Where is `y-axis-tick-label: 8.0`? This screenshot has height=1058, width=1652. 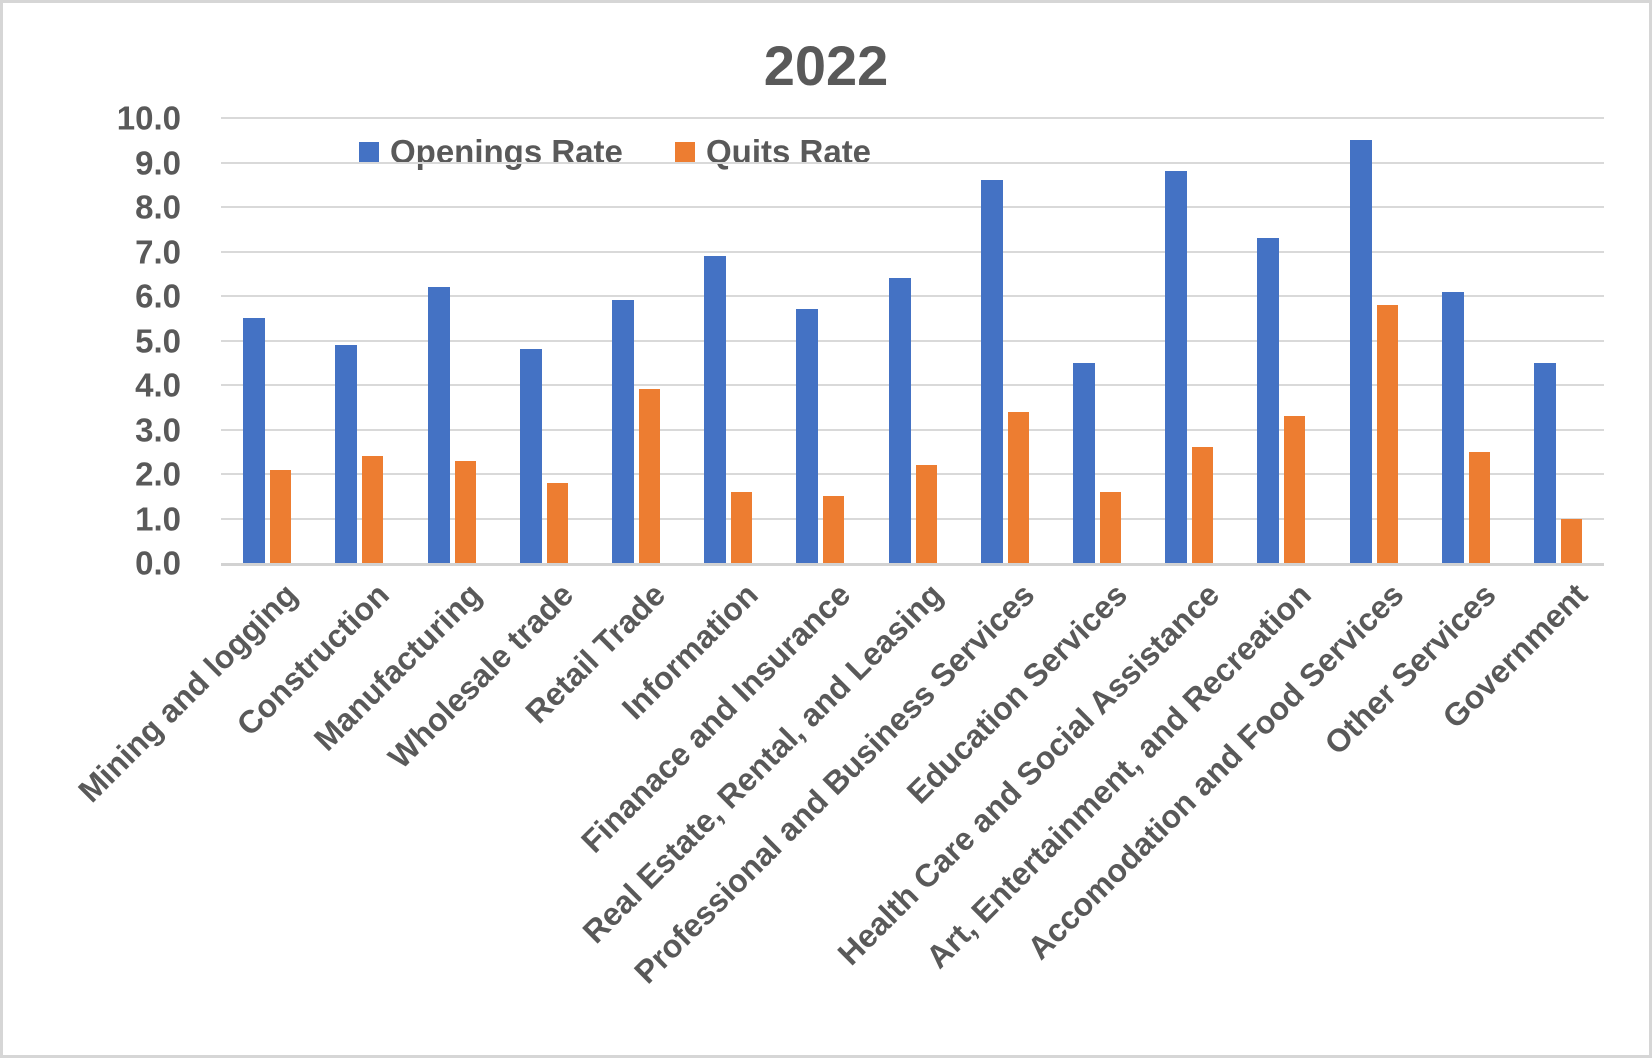 y-axis-tick-label: 8.0 is located at coordinates (158, 207).